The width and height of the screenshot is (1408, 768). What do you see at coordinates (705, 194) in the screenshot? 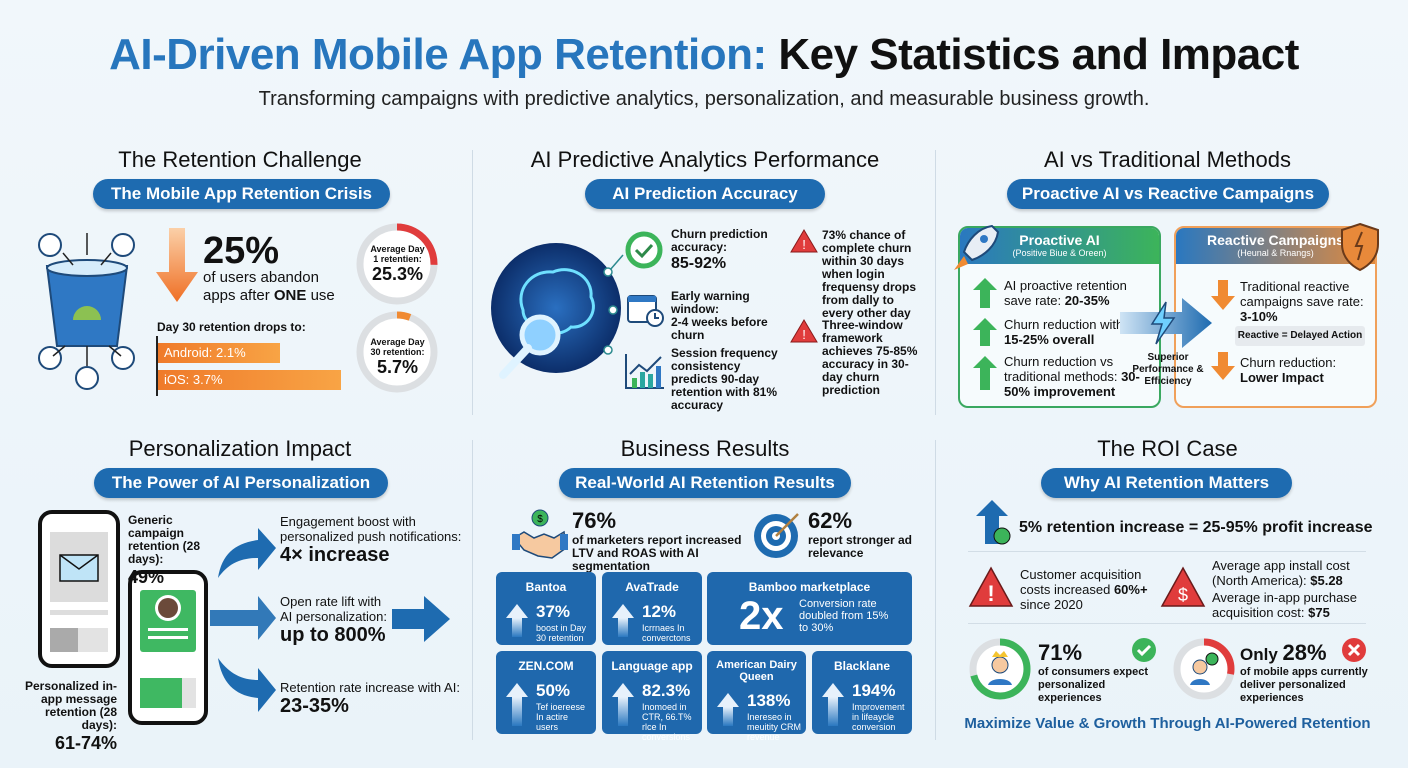
I see `section-pill: AI Prediction Accuracy` at bounding box center [705, 194].